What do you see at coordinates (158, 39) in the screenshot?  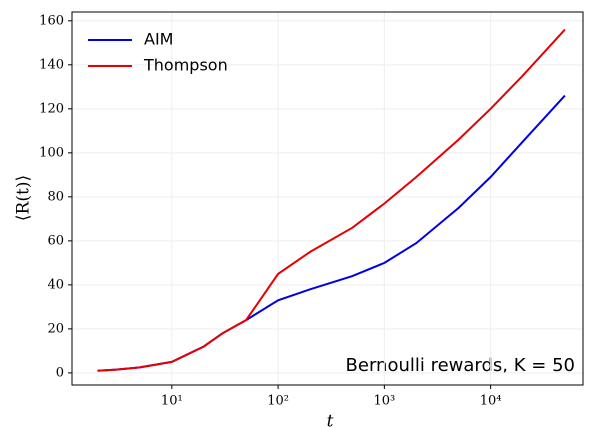 I see `legend-label: AIM` at bounding box center [158, 39].